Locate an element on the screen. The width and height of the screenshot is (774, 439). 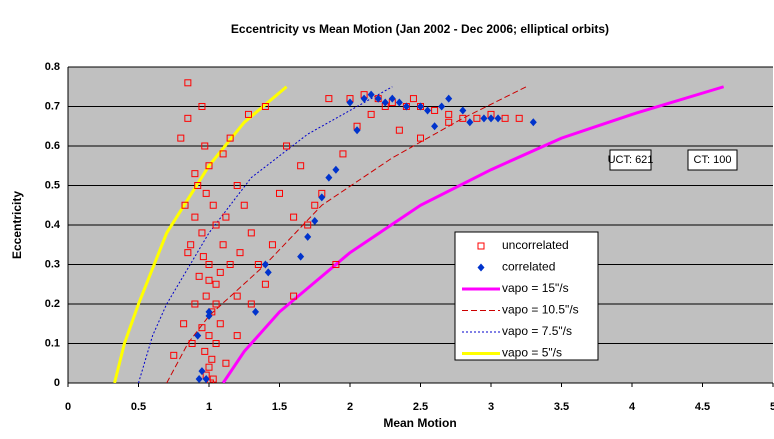
x-axis-label: Mean Motion is located at coordinates (419, 423).